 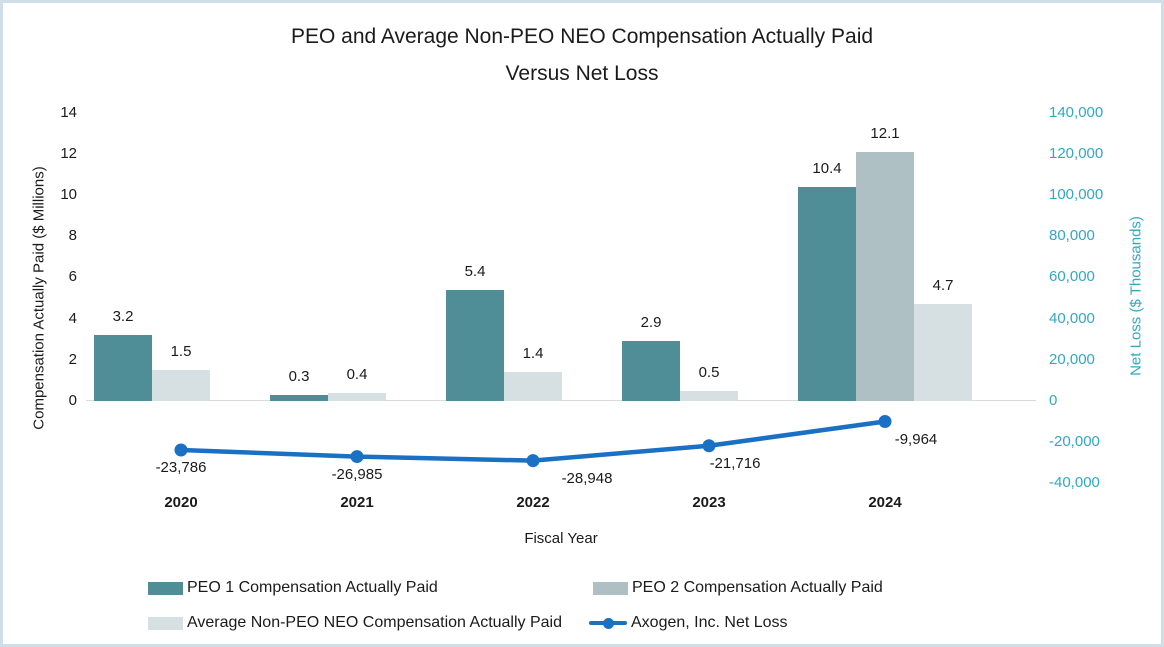 What do you see at coordinates (68, 153) in the screenshot?
I see `left-axis-tick: 12` at bounding box center [68, 153].